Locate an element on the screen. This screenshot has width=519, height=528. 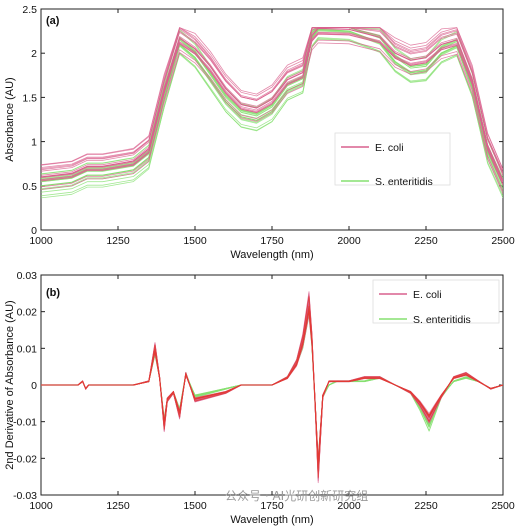
y-tick-label: 0.5 is located at coordinates (29, 187).